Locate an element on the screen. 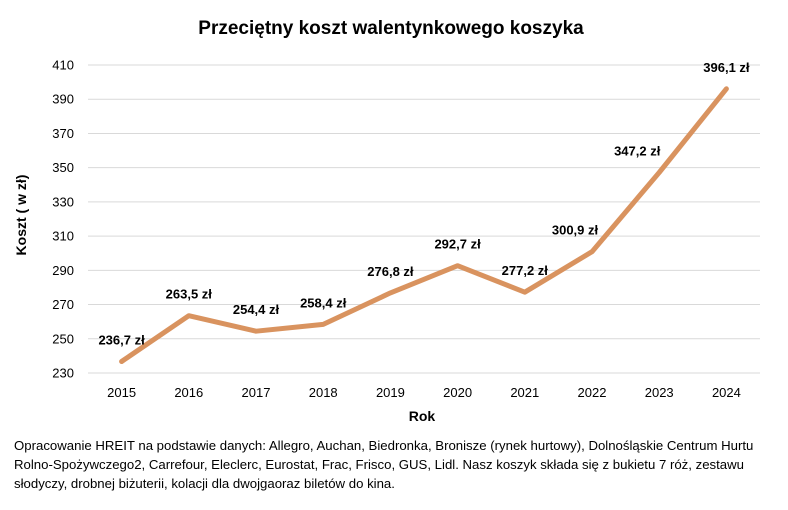 Image resolution: width=788 pixels, height=510 pixels. y-axis-ticks: 230 250 270 290 310 330 350 370 390 410 is located at coordinates (63, 219).